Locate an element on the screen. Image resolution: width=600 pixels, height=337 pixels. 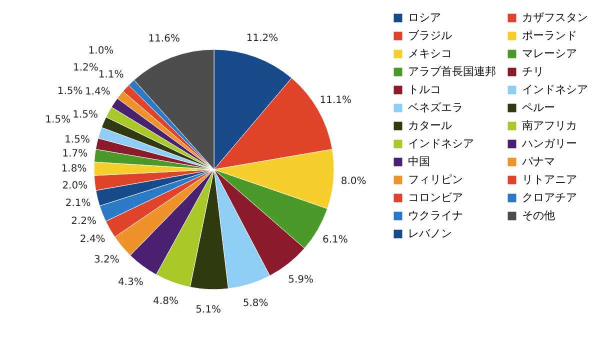
data-label: 11.1% is located at coordinates (336, 100).